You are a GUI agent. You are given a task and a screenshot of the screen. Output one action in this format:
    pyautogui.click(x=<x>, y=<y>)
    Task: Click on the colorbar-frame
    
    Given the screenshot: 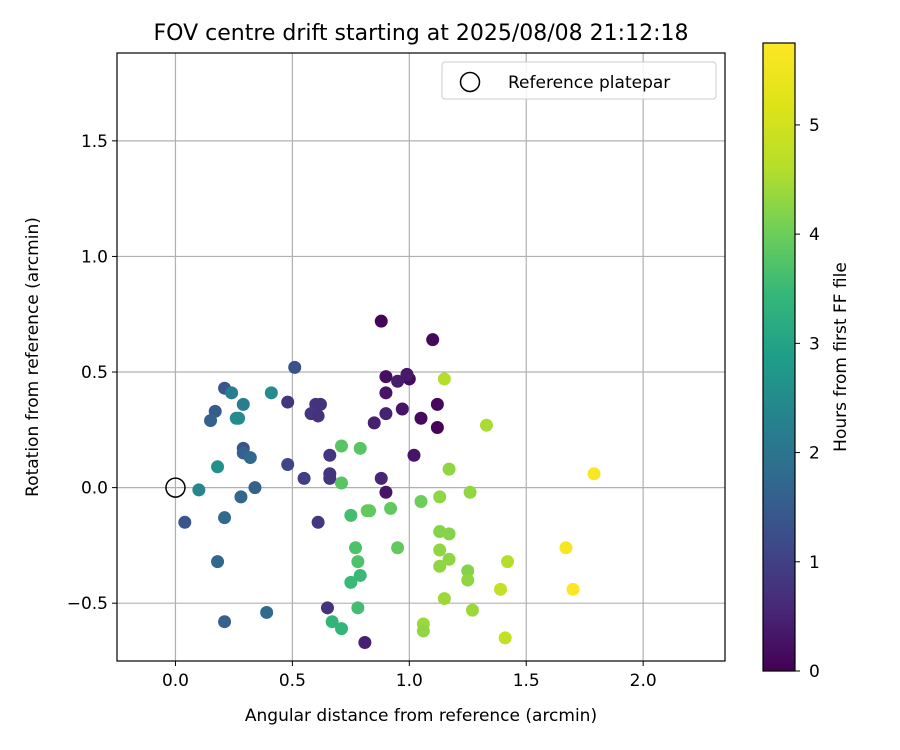 What is the action you would take?
    pyautogui.click(x=779, y=357)
    